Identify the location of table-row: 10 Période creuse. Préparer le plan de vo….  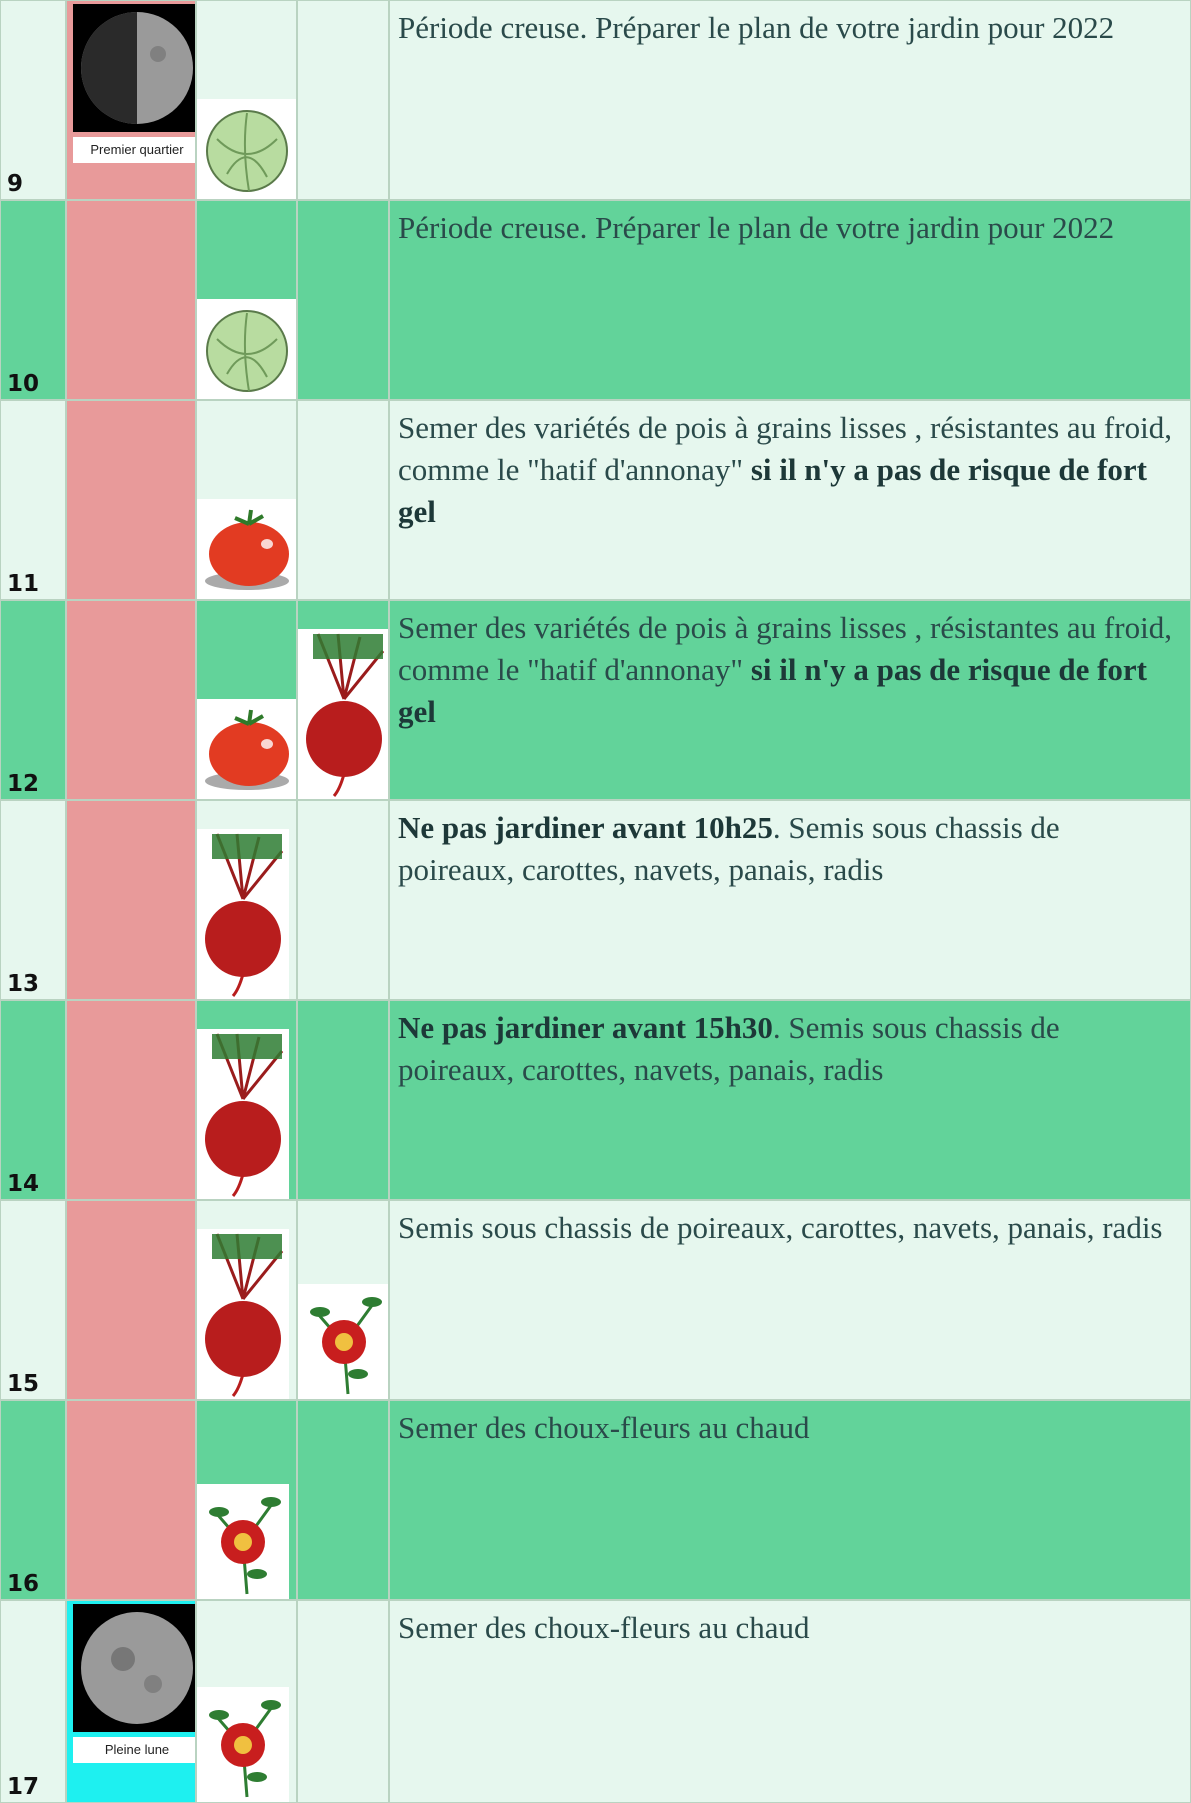
(595, 300).